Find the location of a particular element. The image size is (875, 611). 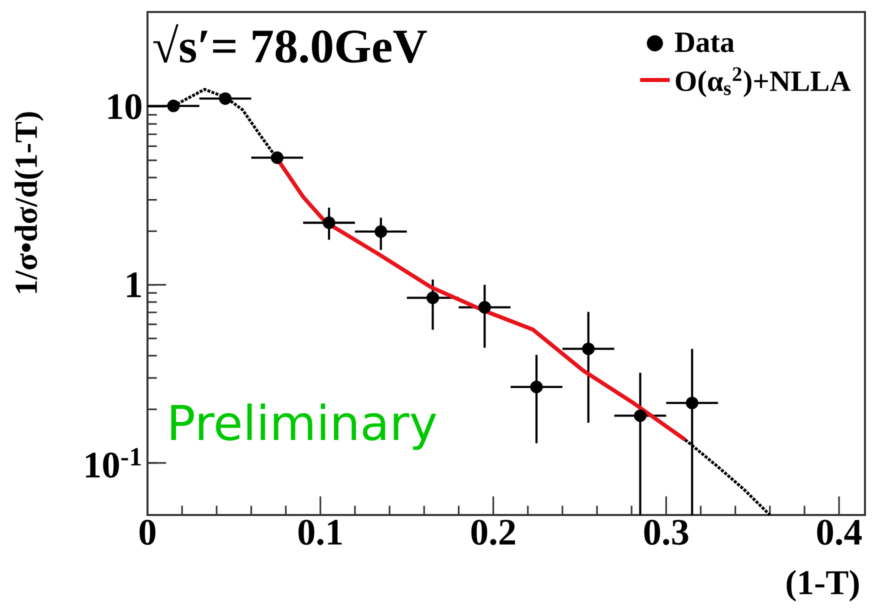

x-tick-label: 0.3 is located at coordinates (666, 533).